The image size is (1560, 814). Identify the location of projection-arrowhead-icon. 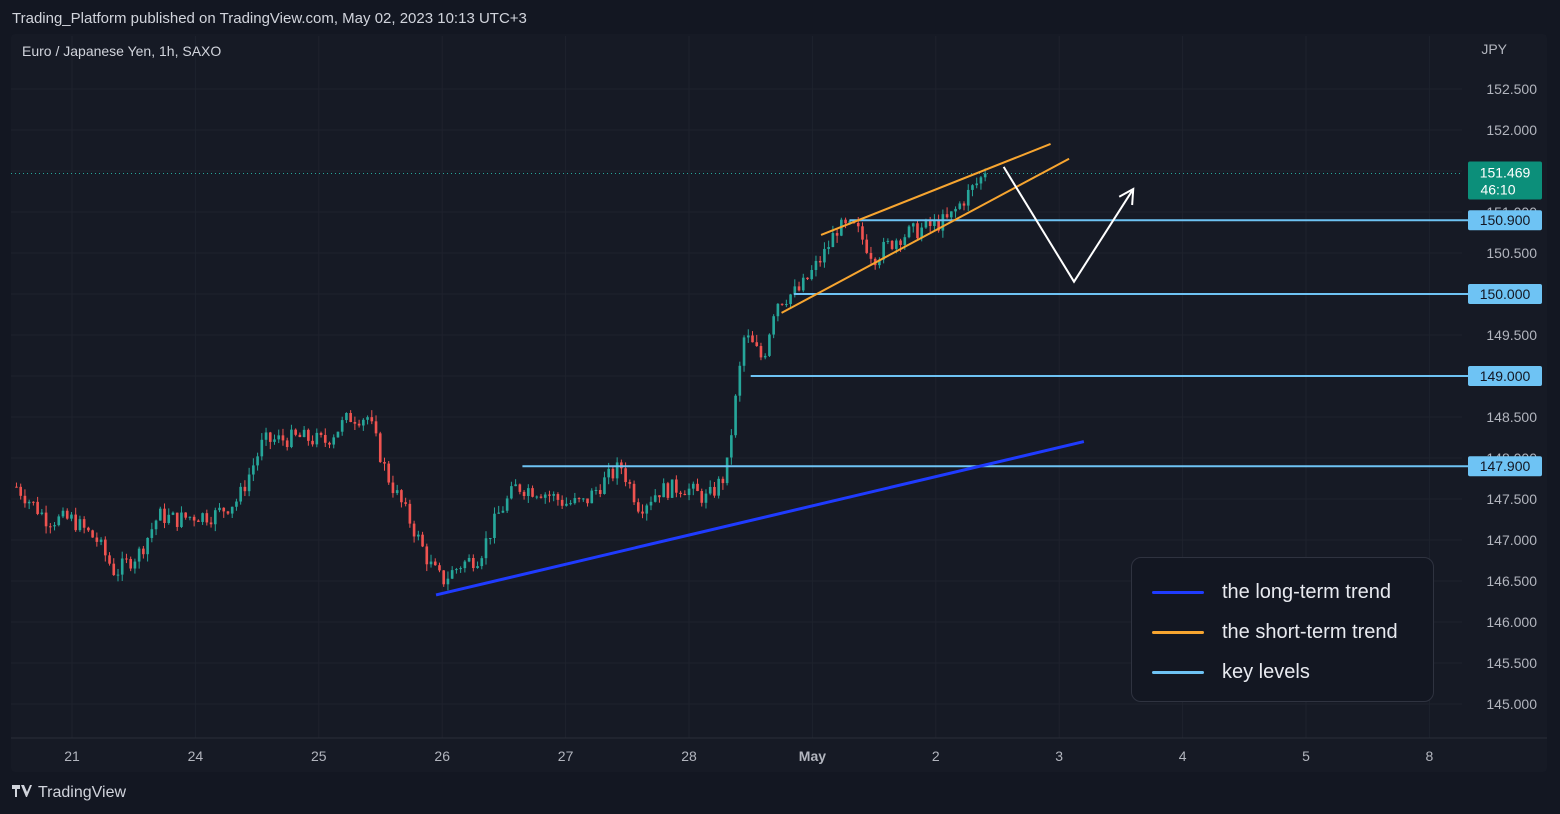
(1126, 196).